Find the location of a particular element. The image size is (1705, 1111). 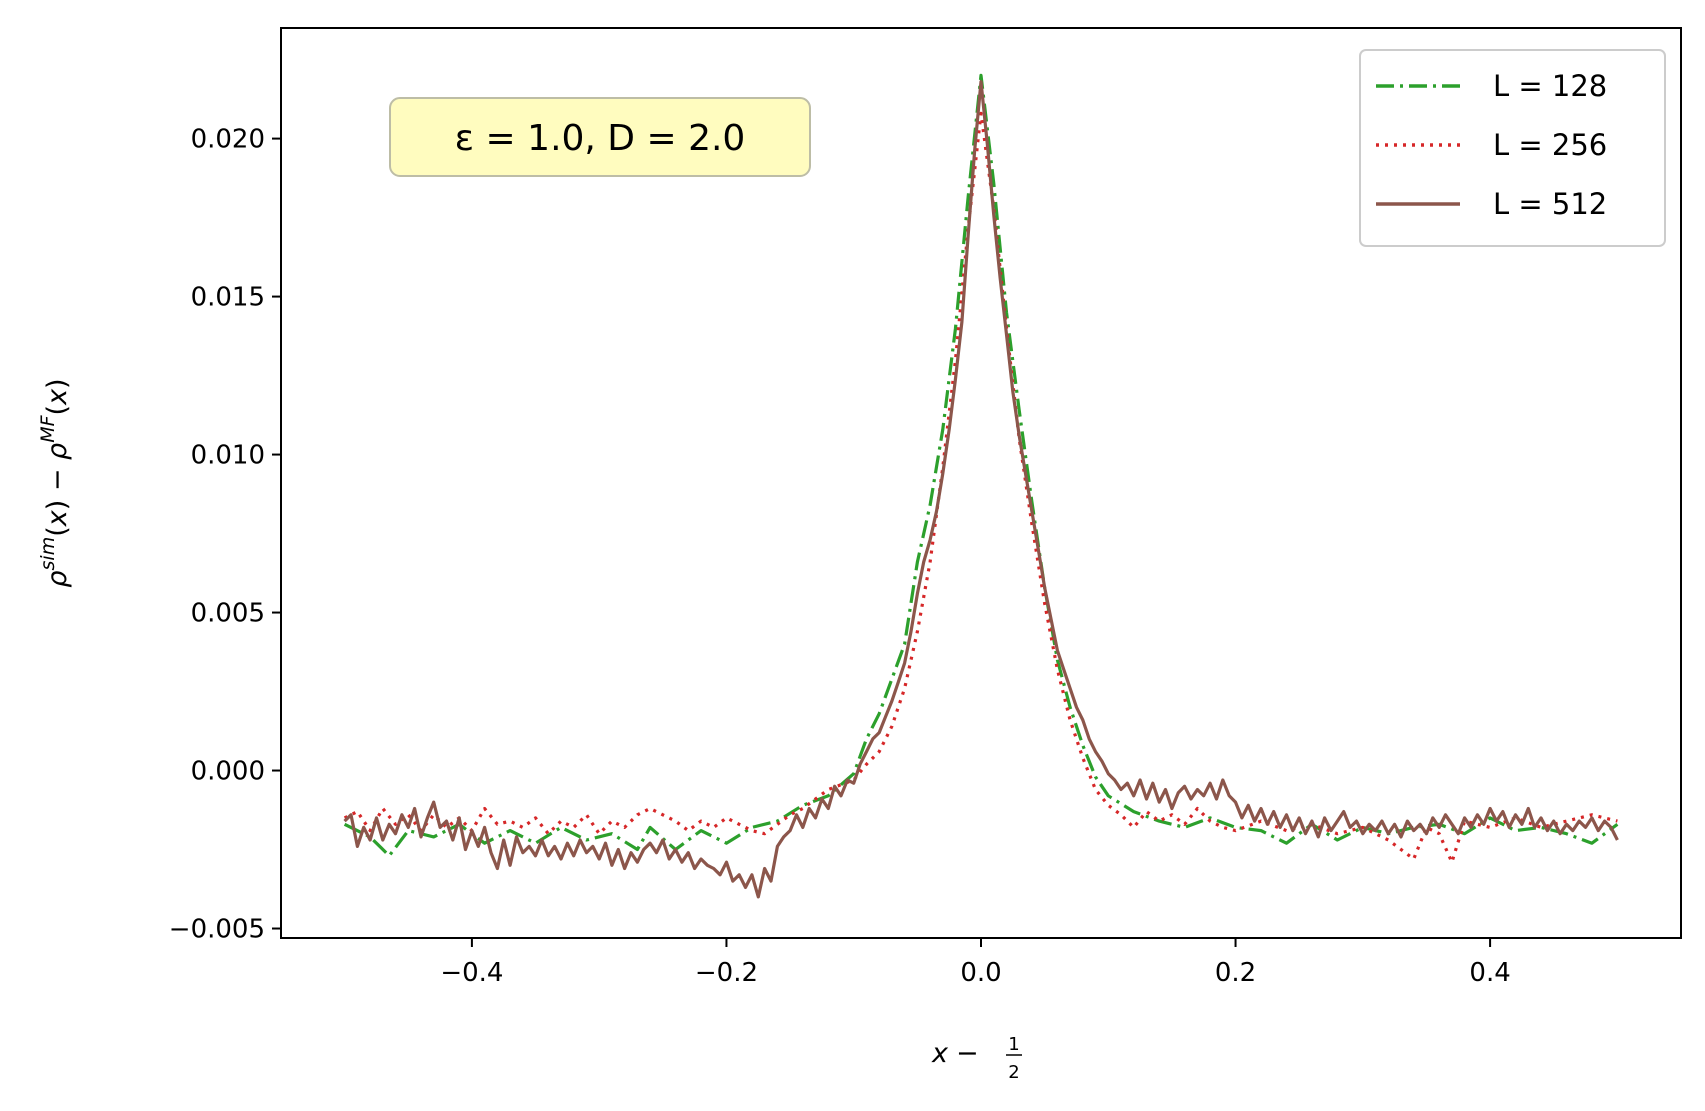

y-tick-label: 0.020 is located at coordinates (228, 140).